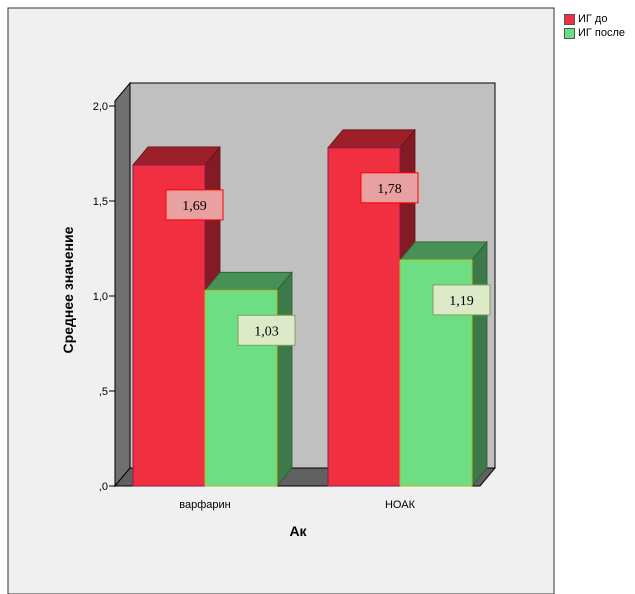 Image resolution: width=635 pixels, height=594 pixels. Describe the element at coordinates (103, 487) in the screenshot. I see `y-tick-label-0: ,0` at that location.